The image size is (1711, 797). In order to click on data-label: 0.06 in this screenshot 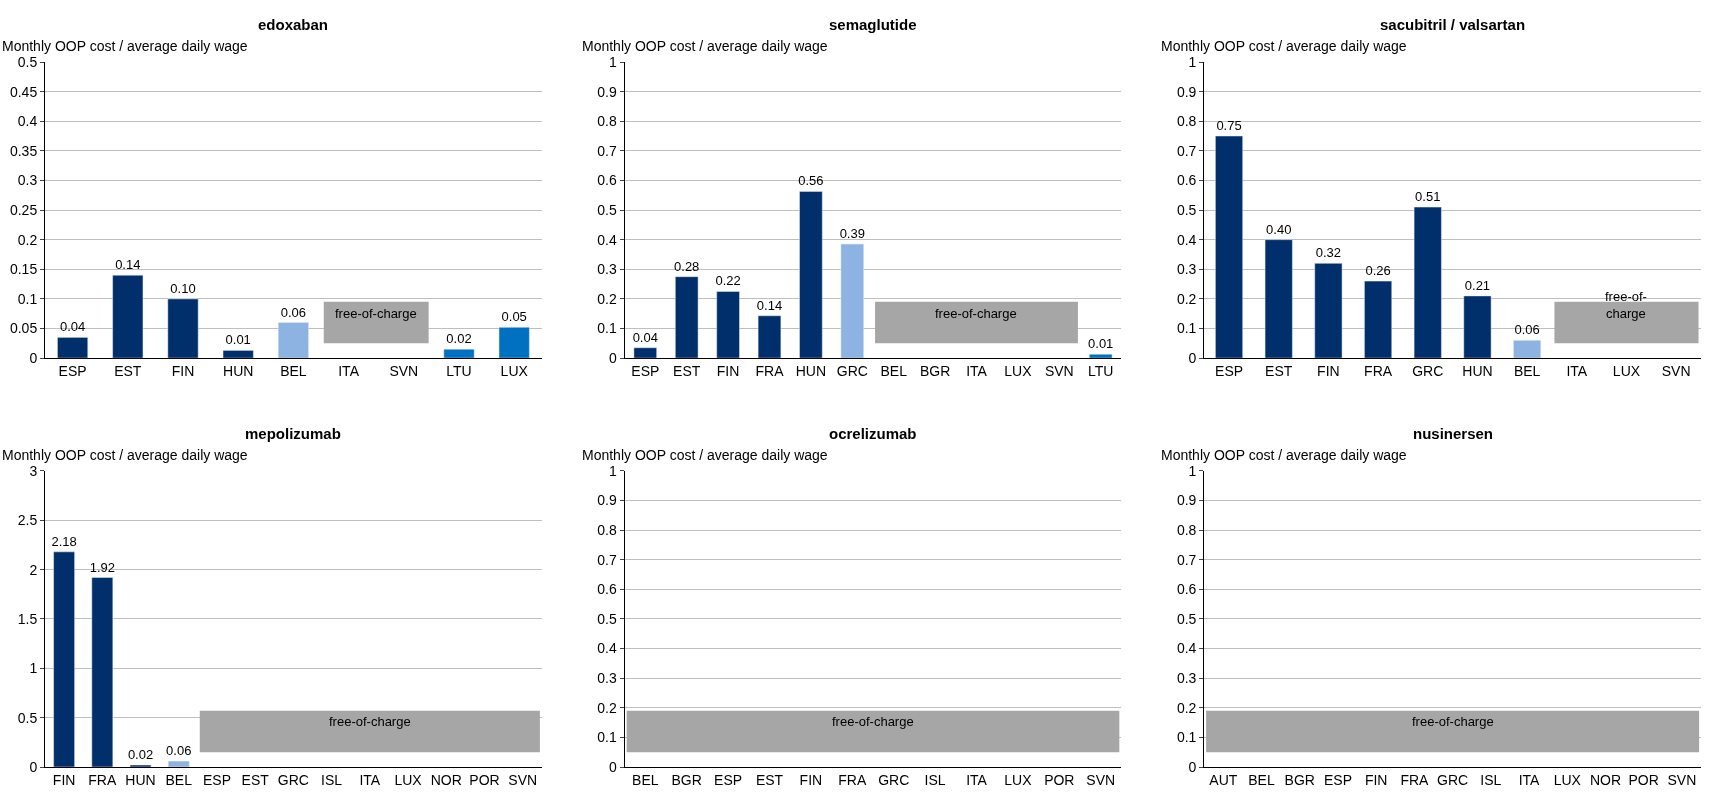, I will do `click(1527, 330)`.